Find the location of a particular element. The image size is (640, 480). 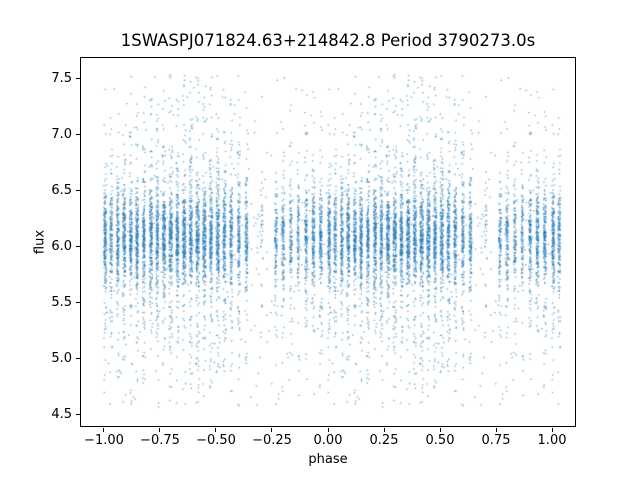

y-tick-label: 7.0 is located at coordinates (61, 134).